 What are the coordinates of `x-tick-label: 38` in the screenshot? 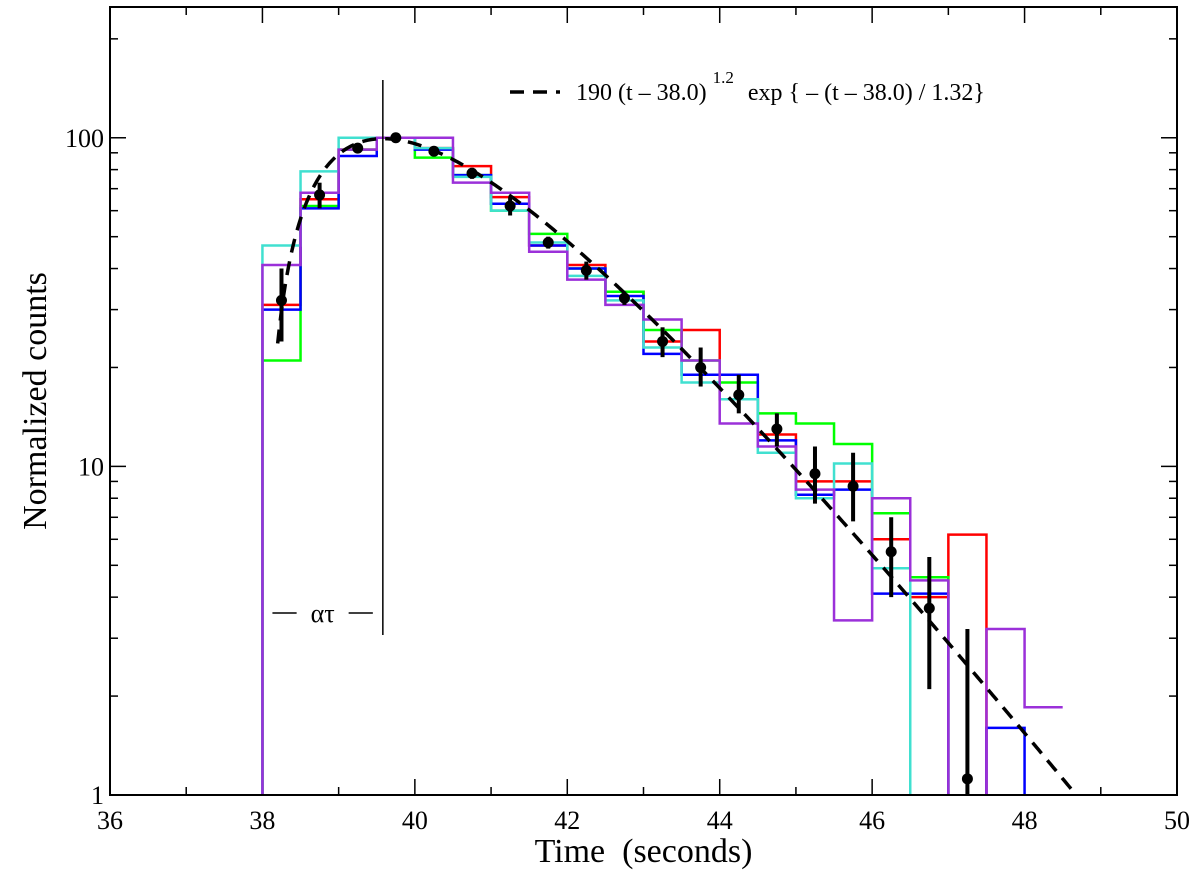 It's located at (262, 820).